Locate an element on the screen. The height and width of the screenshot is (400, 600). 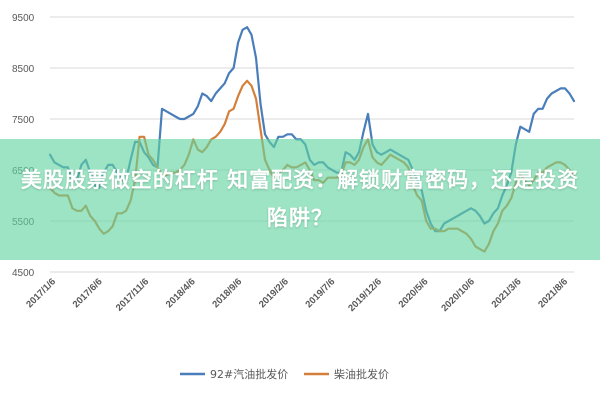
y-tick-label: 7500 is located at coordinates (23, 120).